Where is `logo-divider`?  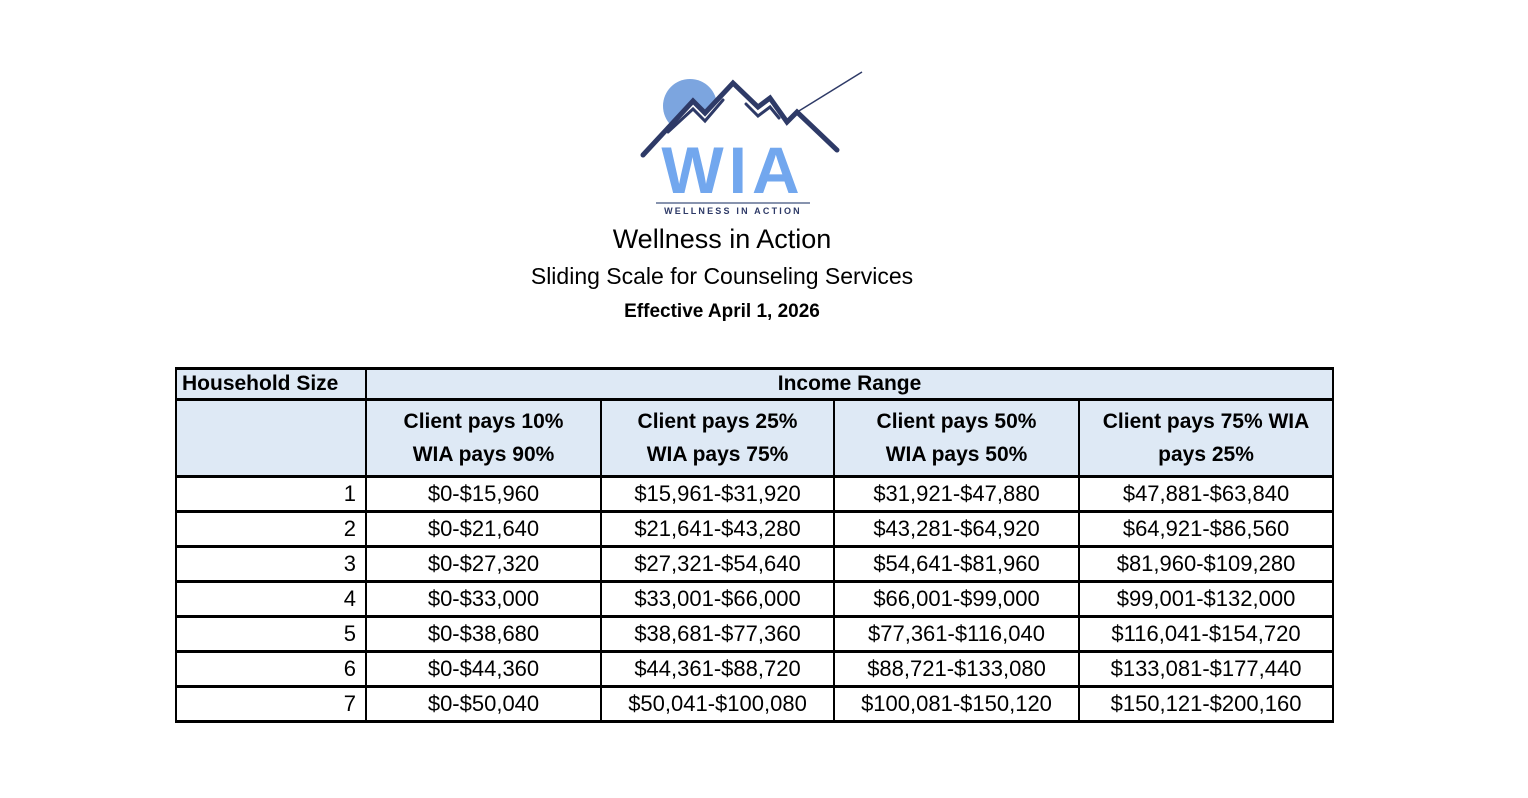
logo-divider is located at coordinates (733, 203).